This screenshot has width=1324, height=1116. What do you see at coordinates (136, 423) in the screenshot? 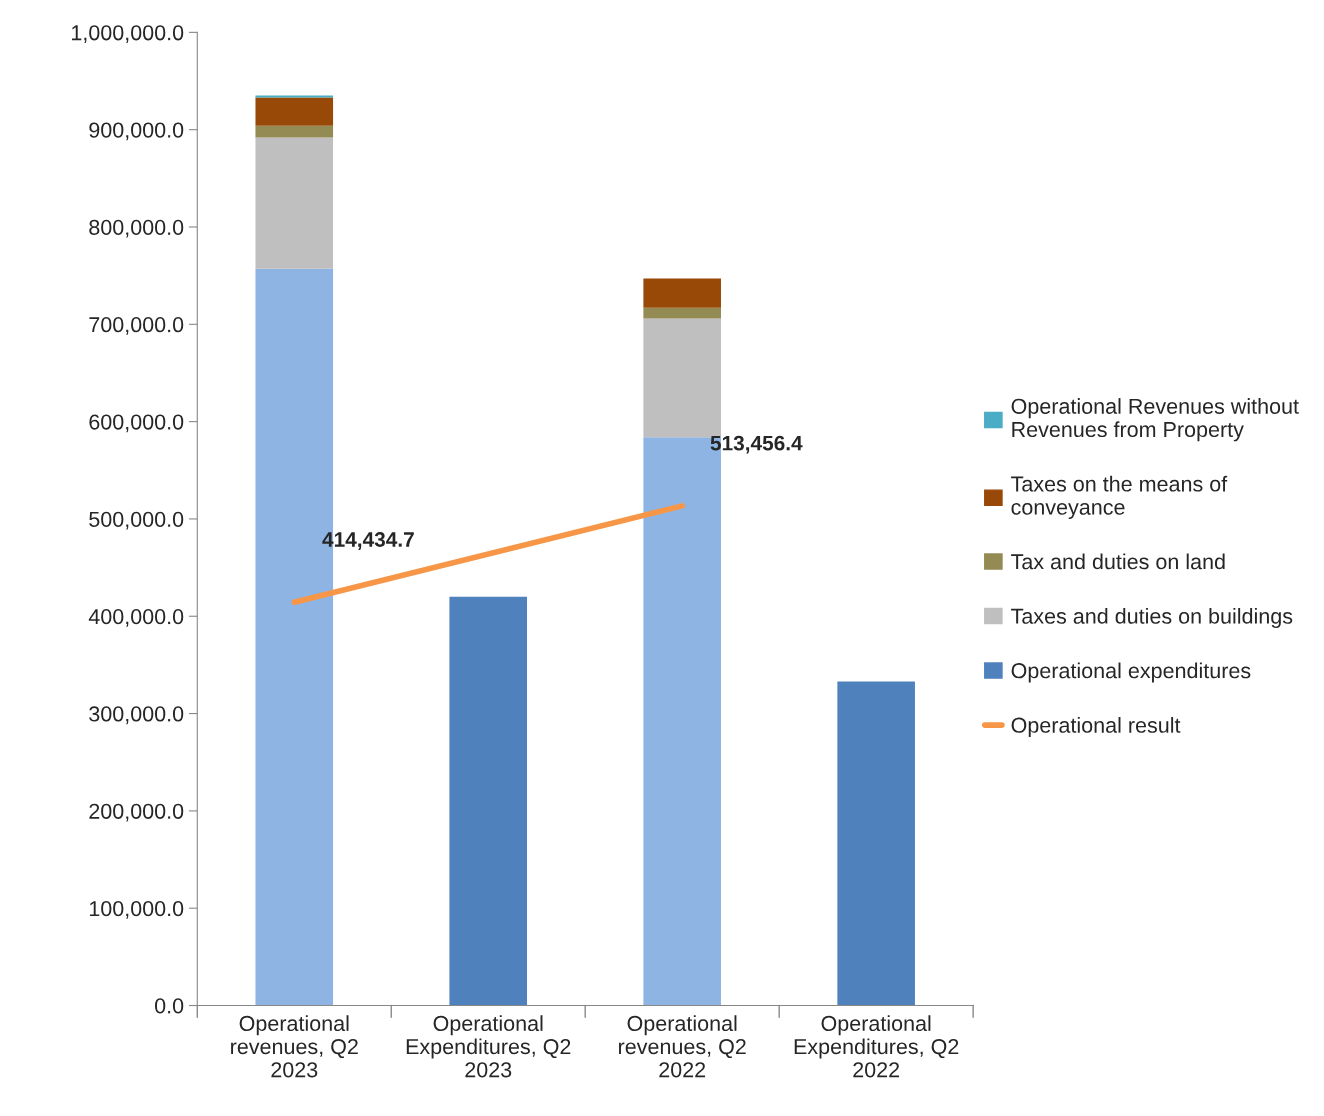
I see `y-tick-label: 600,000.0` at bounding box center [136, 423].